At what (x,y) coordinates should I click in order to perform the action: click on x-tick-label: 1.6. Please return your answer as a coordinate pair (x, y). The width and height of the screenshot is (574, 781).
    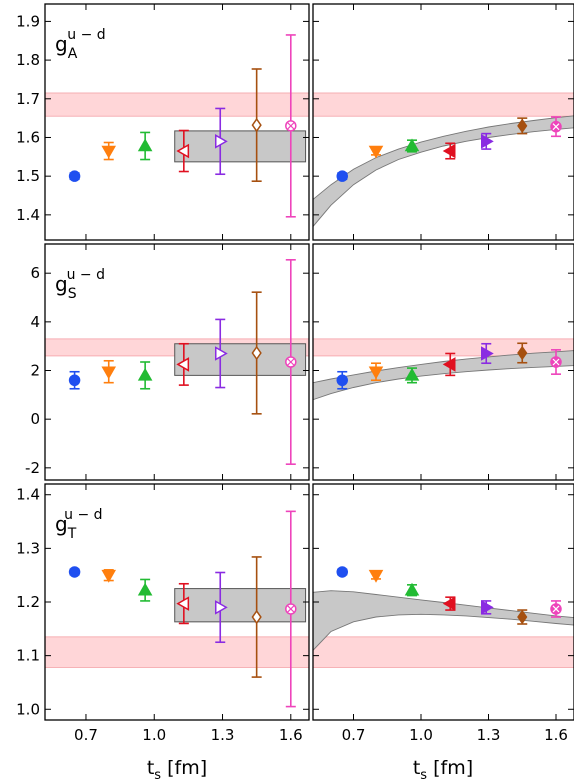
    Looking at the image, I should click on (291, 735).